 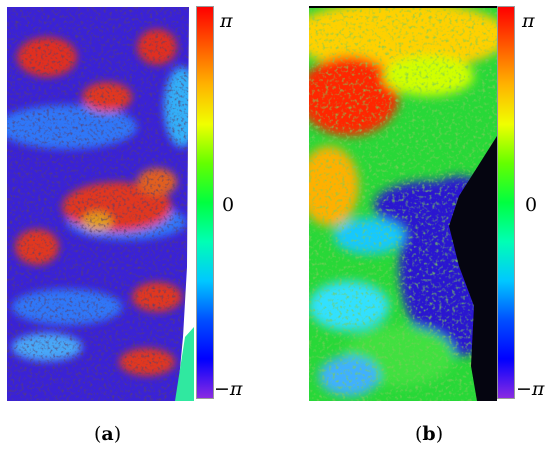 I want to click on colorbar-b-mid-label: 0, so click(x=531, y=205).